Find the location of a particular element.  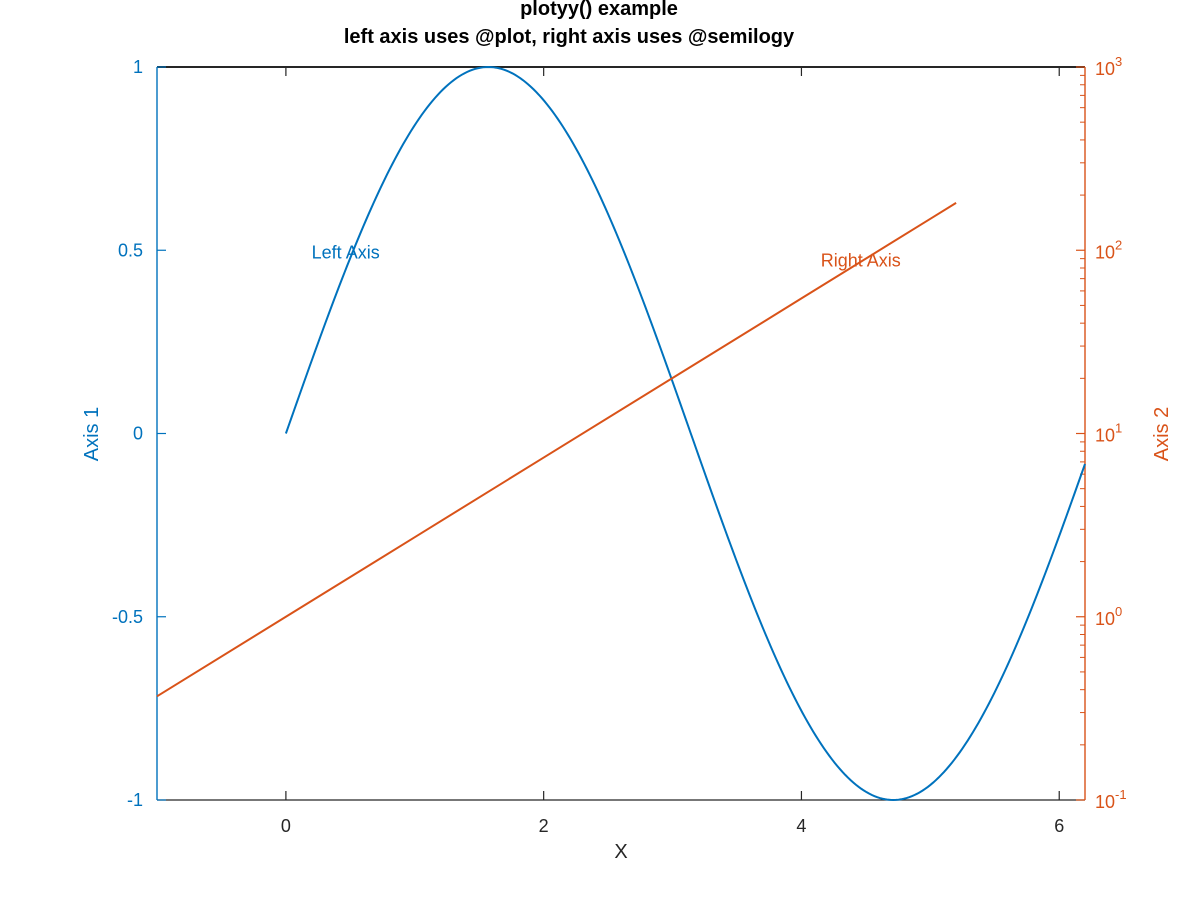

right-tick-label: 10⁰ is located at coordinates (1108, 616).